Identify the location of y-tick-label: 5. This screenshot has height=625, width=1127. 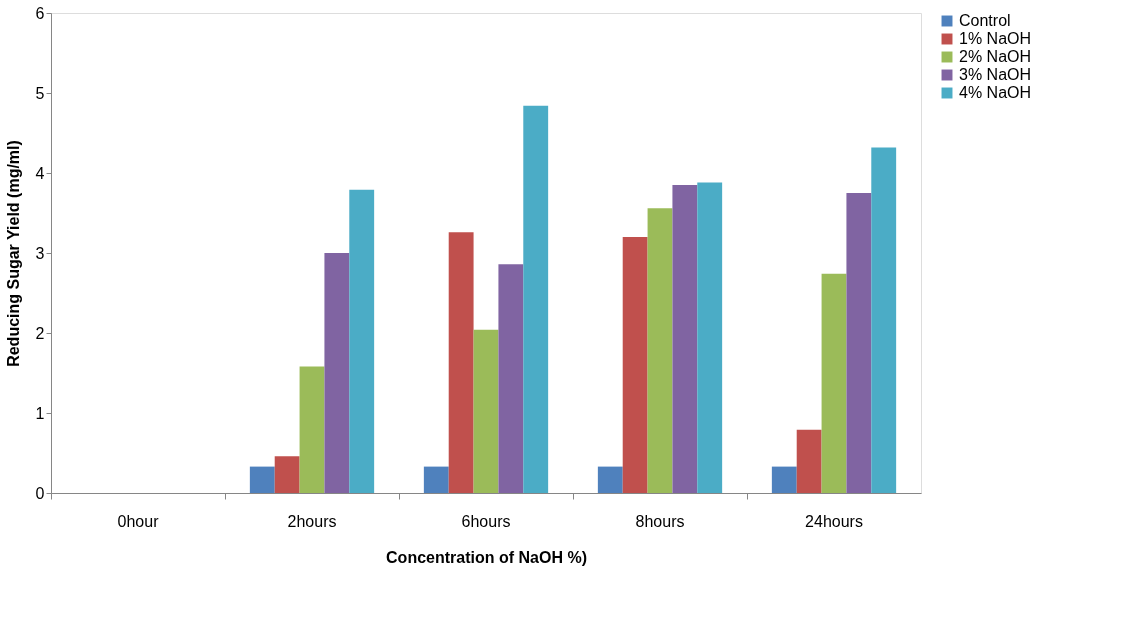
(40, 93).